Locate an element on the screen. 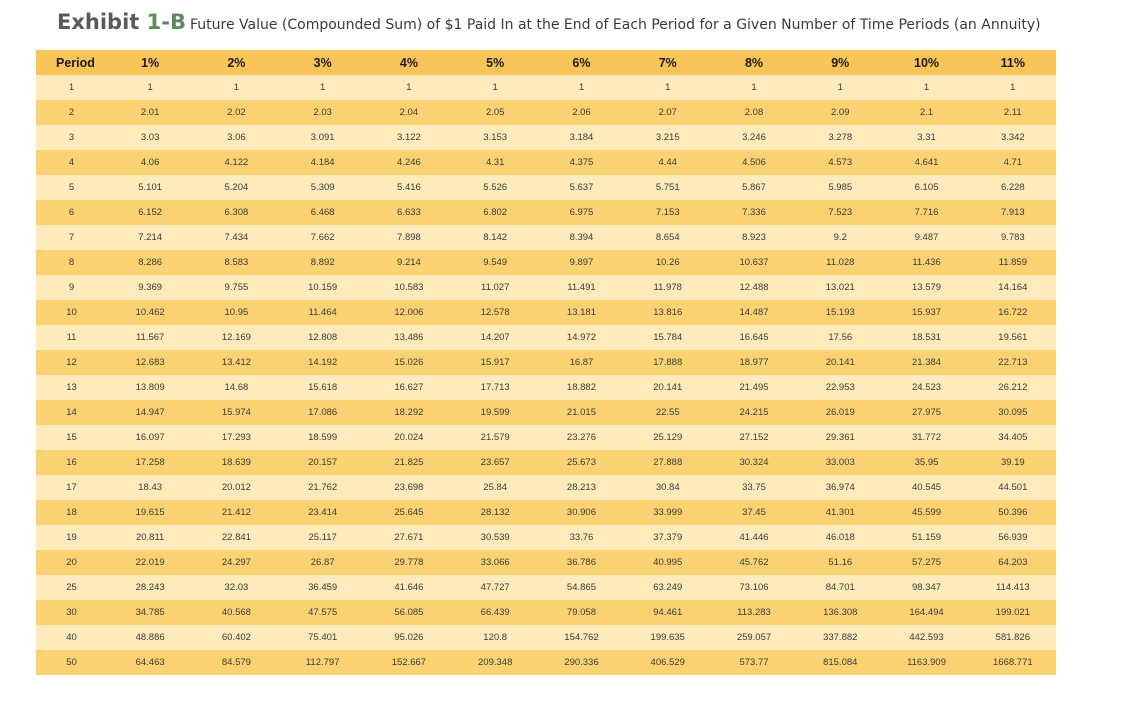 The width and height of the screenshot is (1126, 707). value-cell: 11.028 is located at coordinates (840, 262).